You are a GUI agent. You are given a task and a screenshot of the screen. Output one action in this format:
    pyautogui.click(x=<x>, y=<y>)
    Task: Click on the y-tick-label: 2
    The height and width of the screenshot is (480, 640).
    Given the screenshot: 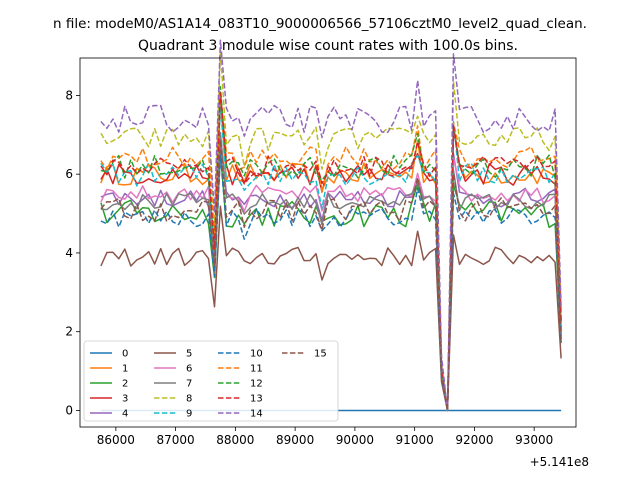 What is the action you would take?
    pyautogui.click(x=69, y=332)
    